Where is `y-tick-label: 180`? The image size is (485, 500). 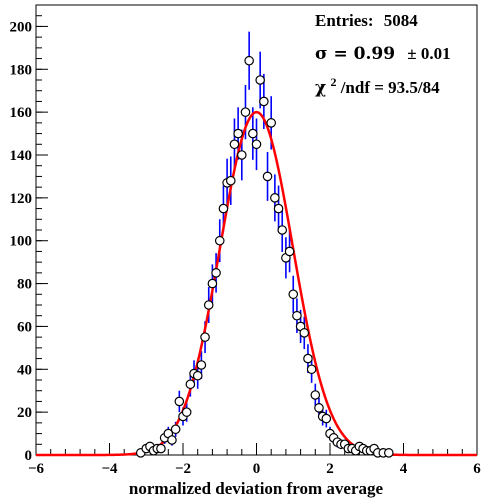 y-tick-label: 180 is located at coordinates (21, 70).